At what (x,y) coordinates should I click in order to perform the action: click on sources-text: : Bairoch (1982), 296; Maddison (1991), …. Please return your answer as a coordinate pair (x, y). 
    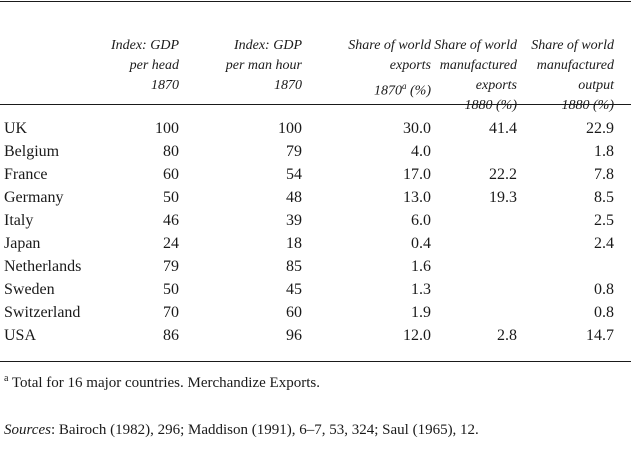
    Looking at the image, I should click on (264, 430).